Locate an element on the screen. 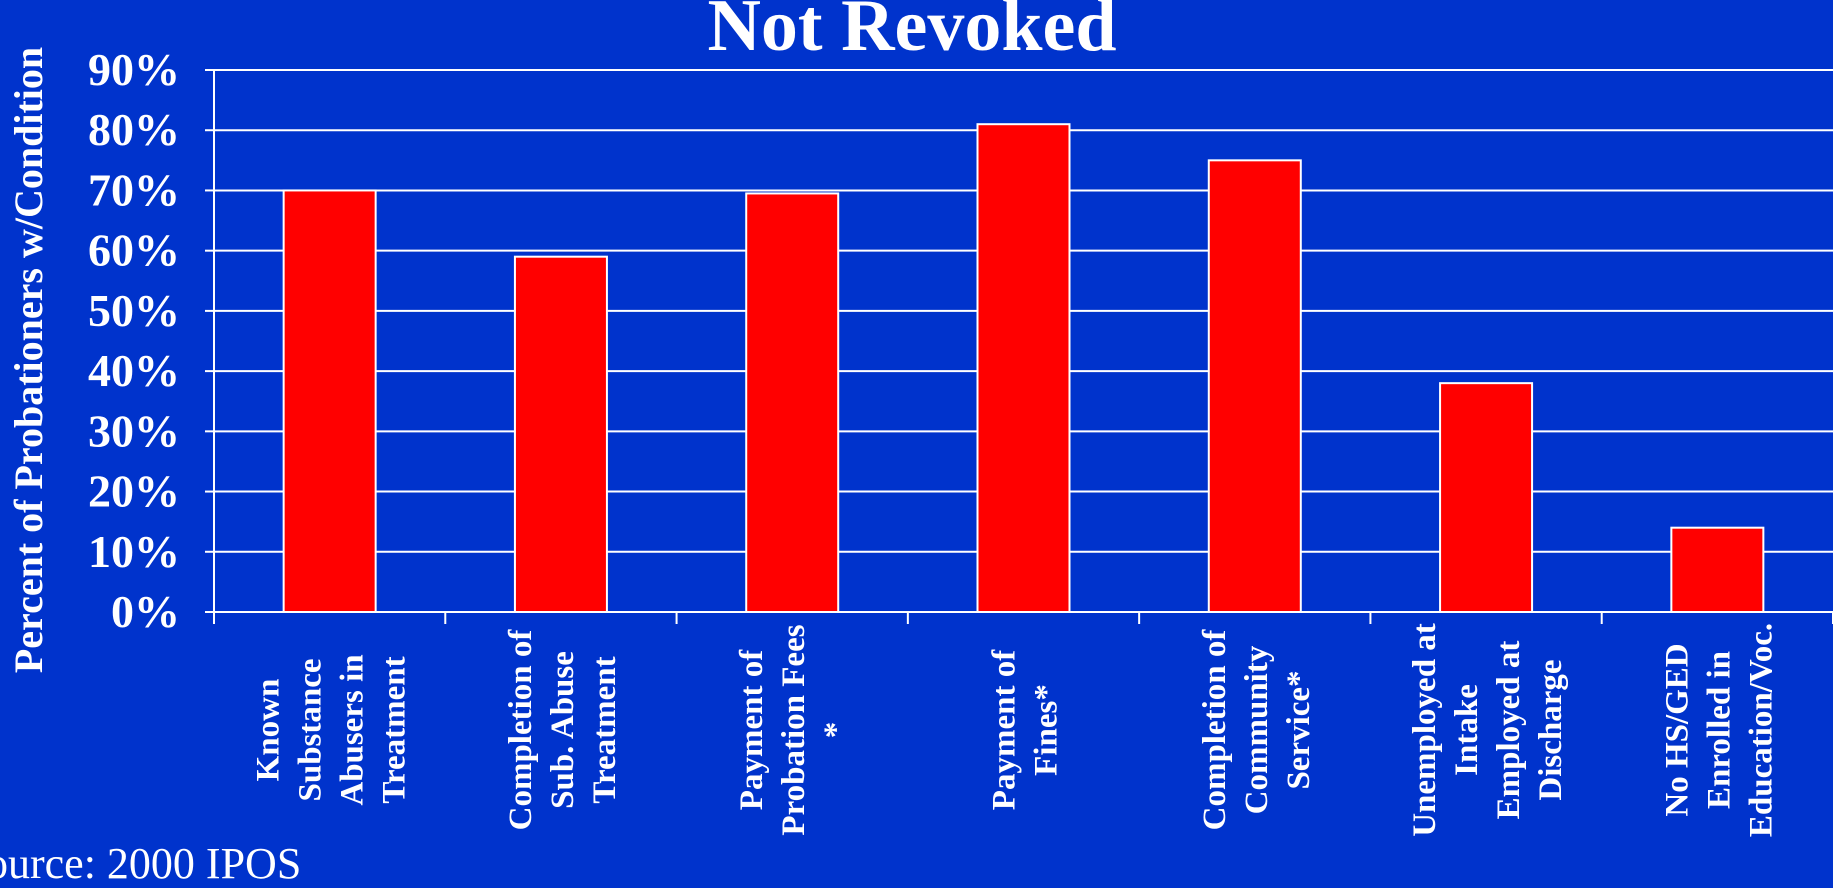 The width and height of the screenshot is (1833, 888). x-category-label: Enrolled in is located at coordinates (1719, 730).